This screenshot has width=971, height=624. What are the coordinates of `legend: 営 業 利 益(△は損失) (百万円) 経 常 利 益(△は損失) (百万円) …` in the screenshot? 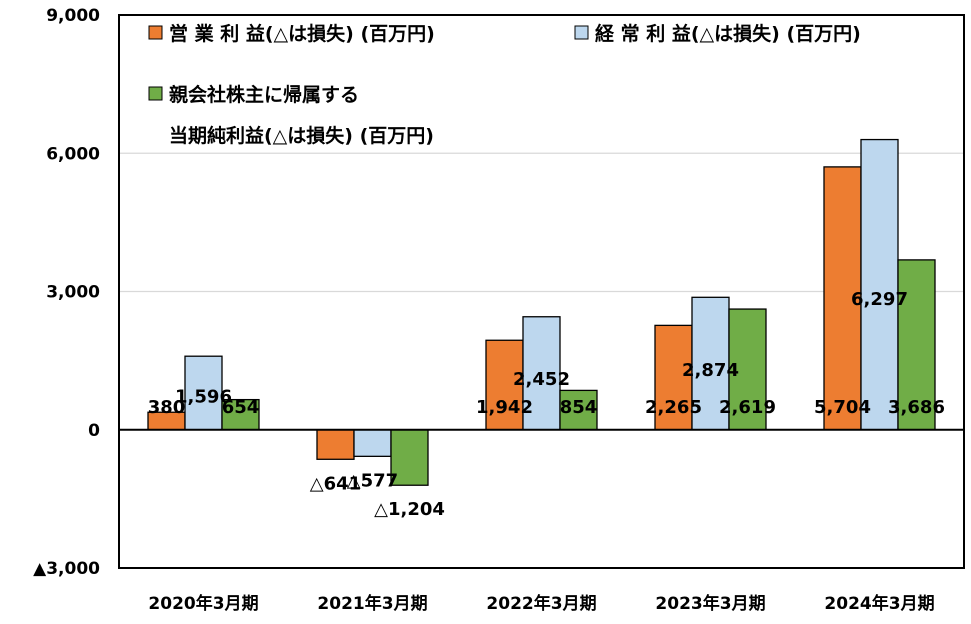 It's located at (504, 84).